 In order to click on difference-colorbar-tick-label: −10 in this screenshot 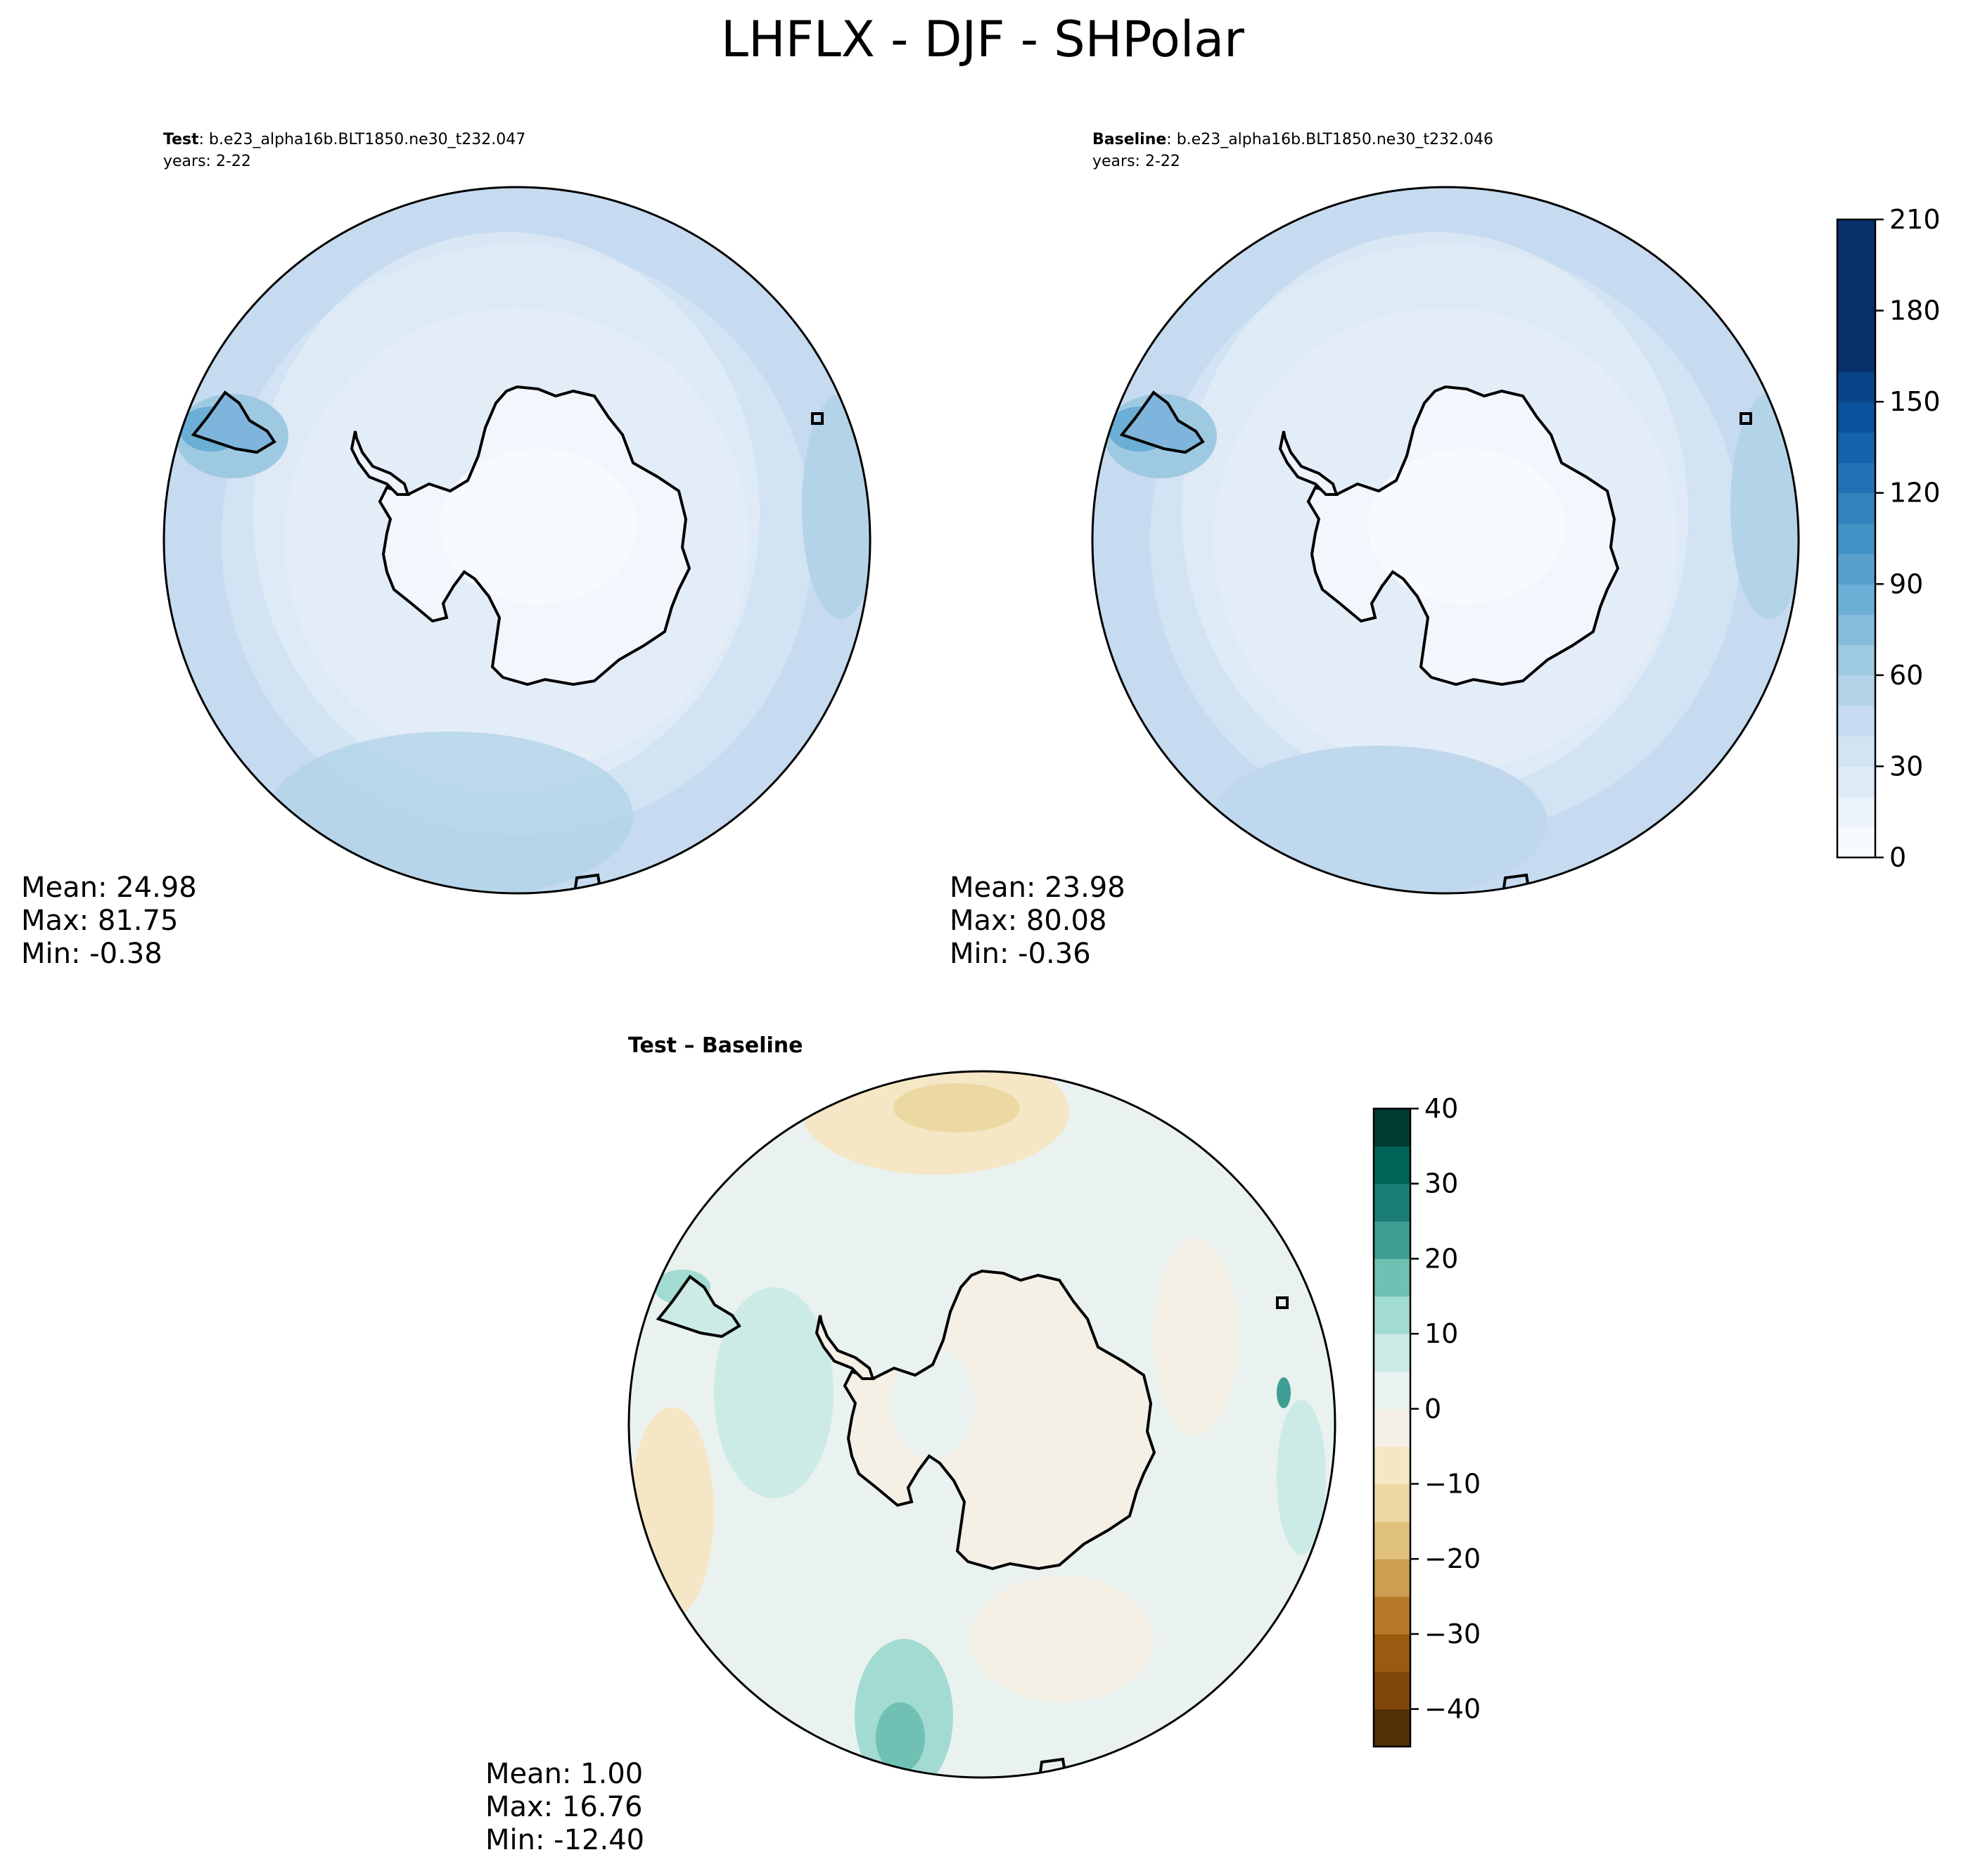, I will do `click(1452, 1484)`.